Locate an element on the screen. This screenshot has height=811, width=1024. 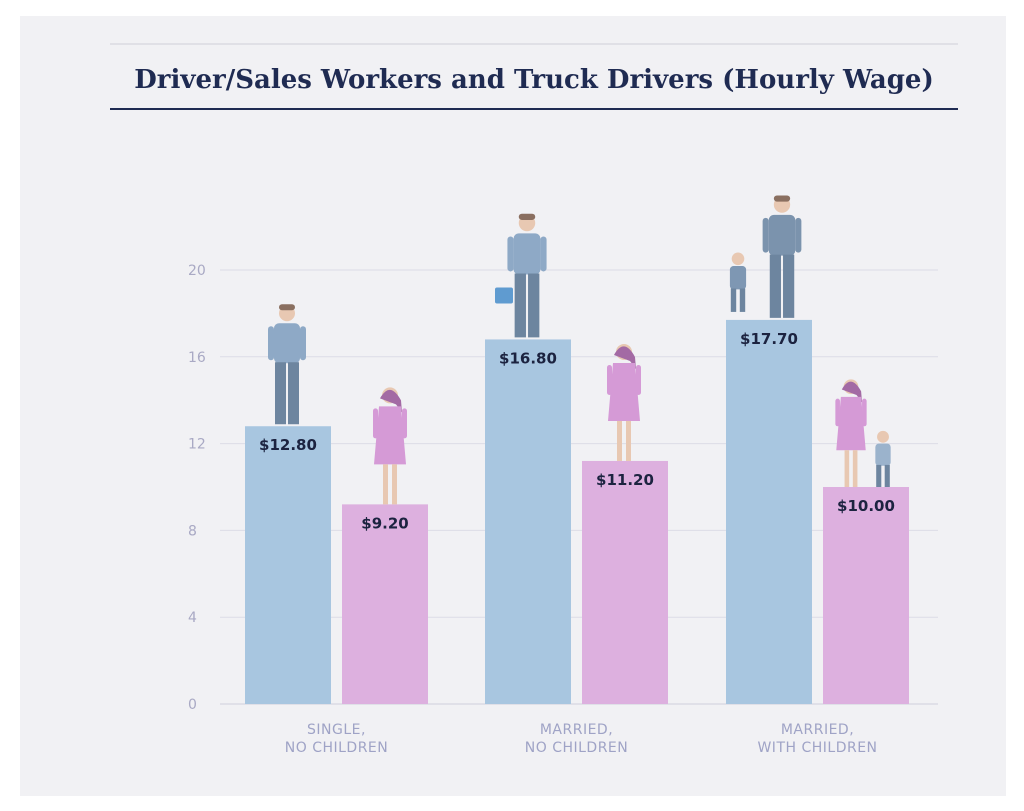
value-label-3-1: $17.70 is located at coordinates (769, 339).